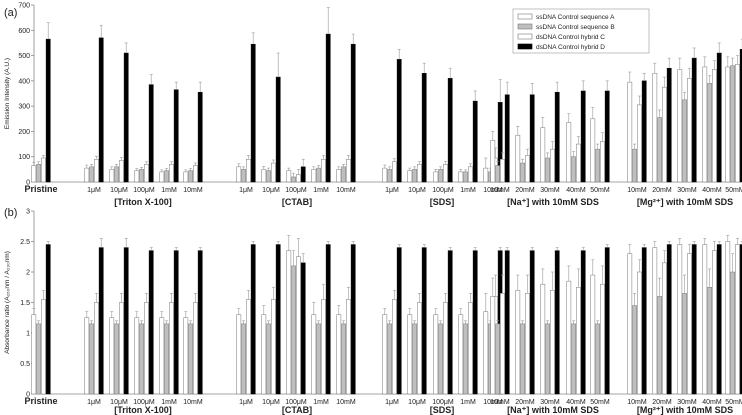 The image size is (742, 415). Describe the element at coordinates (7, 302) in the screenshot. I see `y-axis-label: Absorbance ratio (A₂₆₀nm / A₂₃₀nm)` at that location.